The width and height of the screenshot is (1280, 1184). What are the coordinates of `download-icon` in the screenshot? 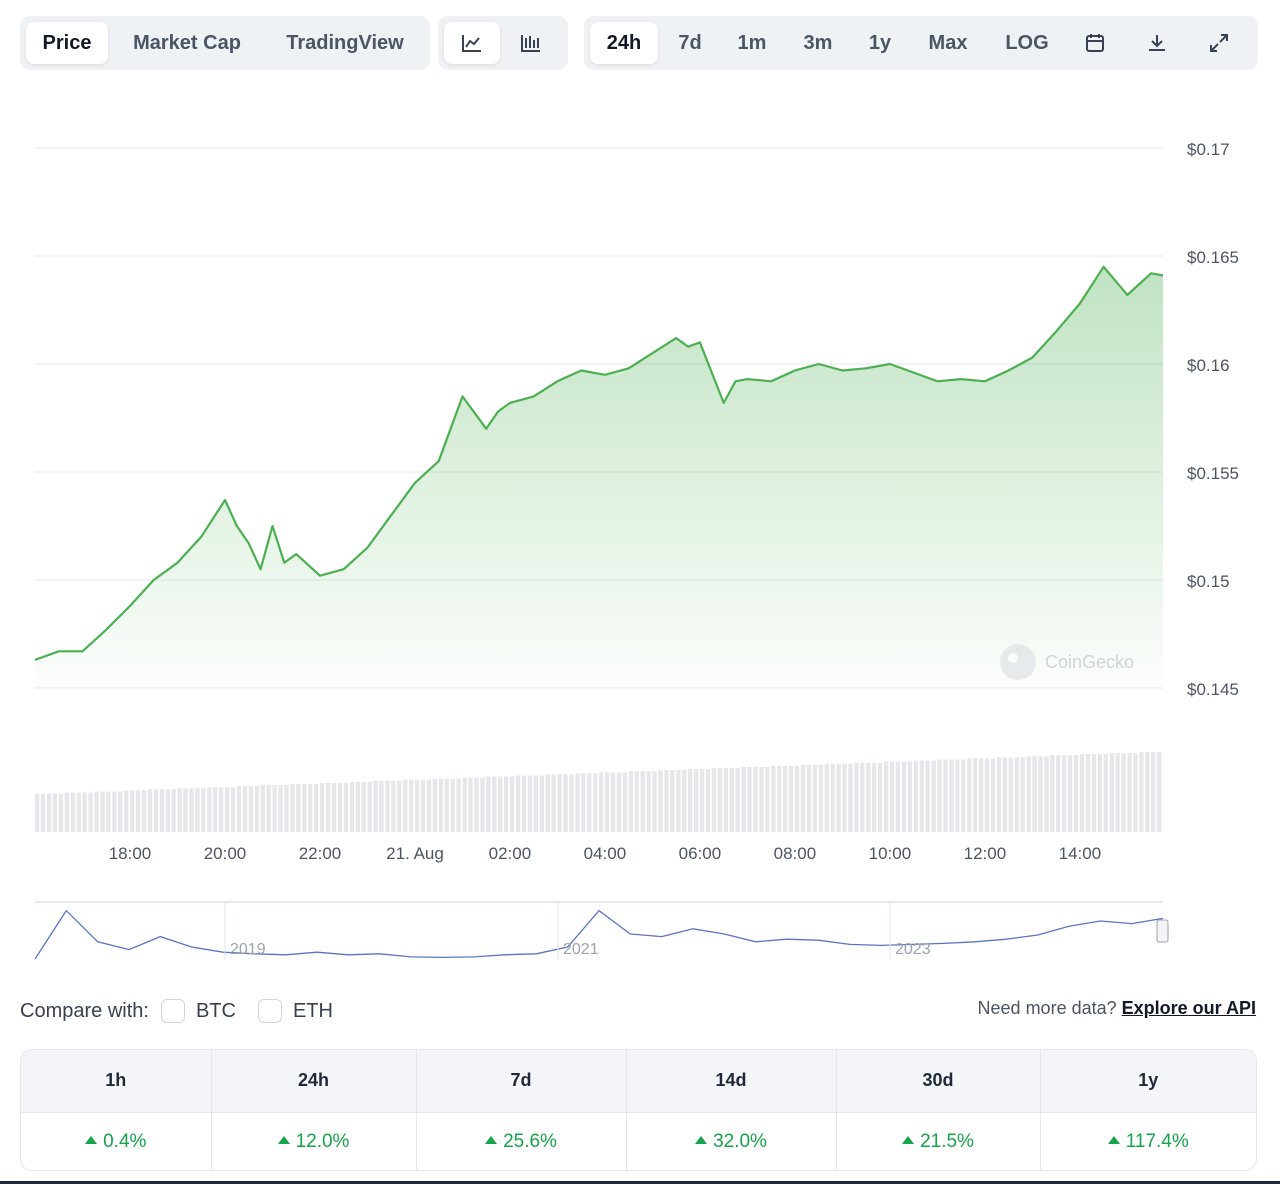 It's located at (1157, 43).